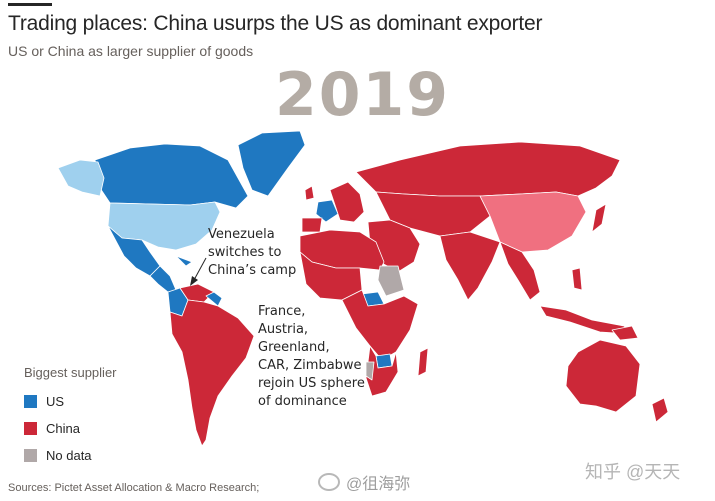  I want to click on region-central-africa, so click(380, 325).